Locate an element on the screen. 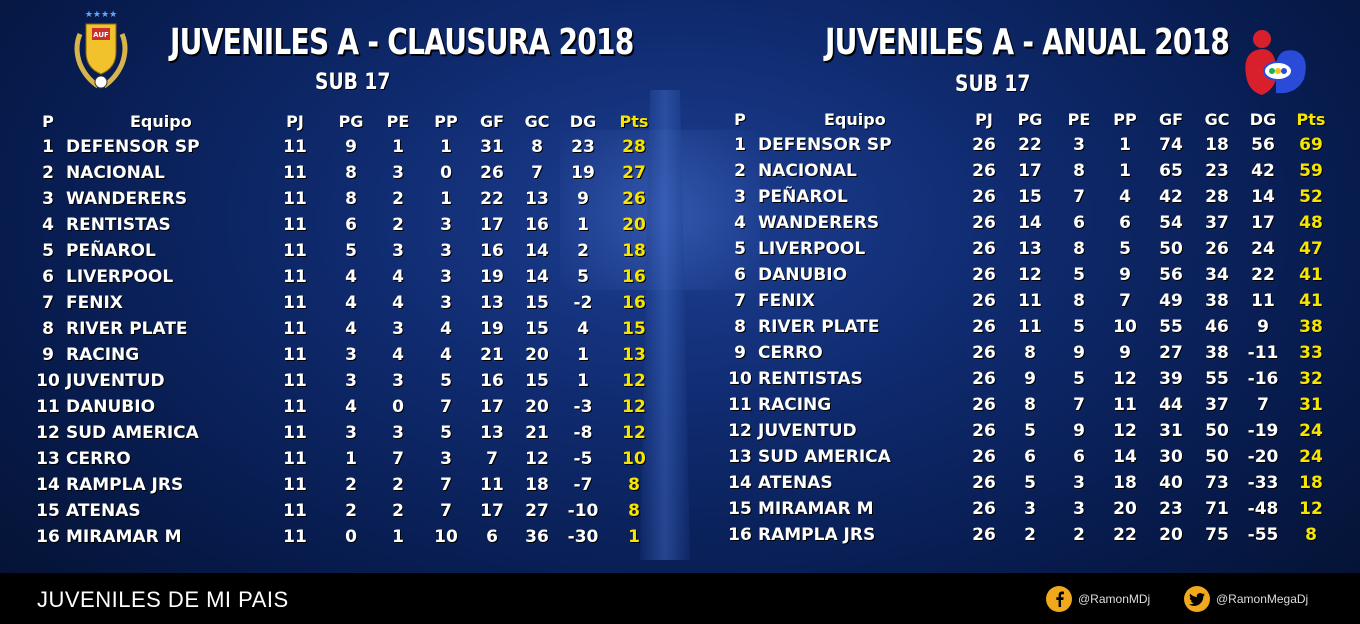  cell-dg: 24 is located at coordinates (1263, 249).